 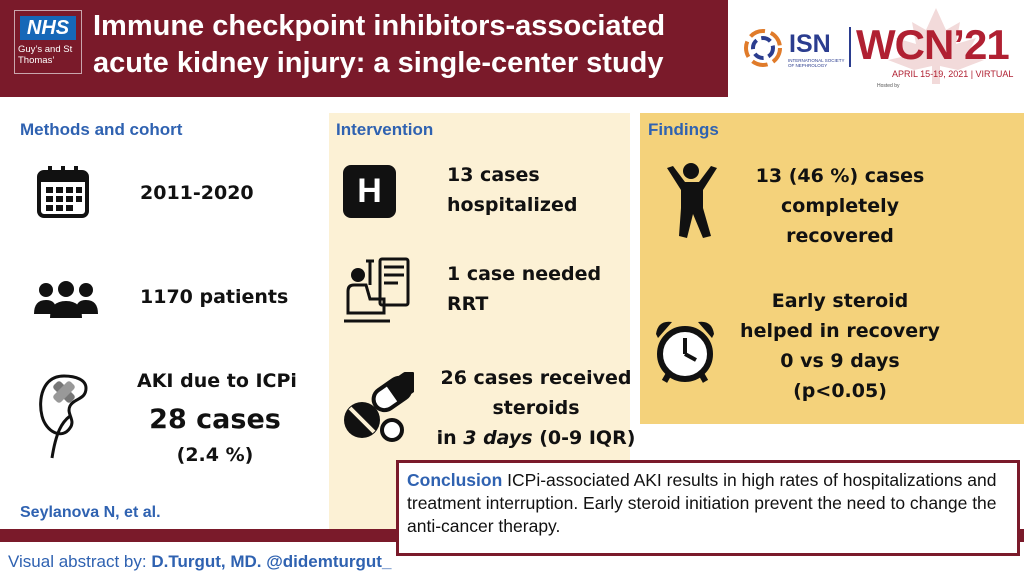 I want to click on title-line-1: Immune checkpoint inhibitors-associated, so click(x=379, y=26).